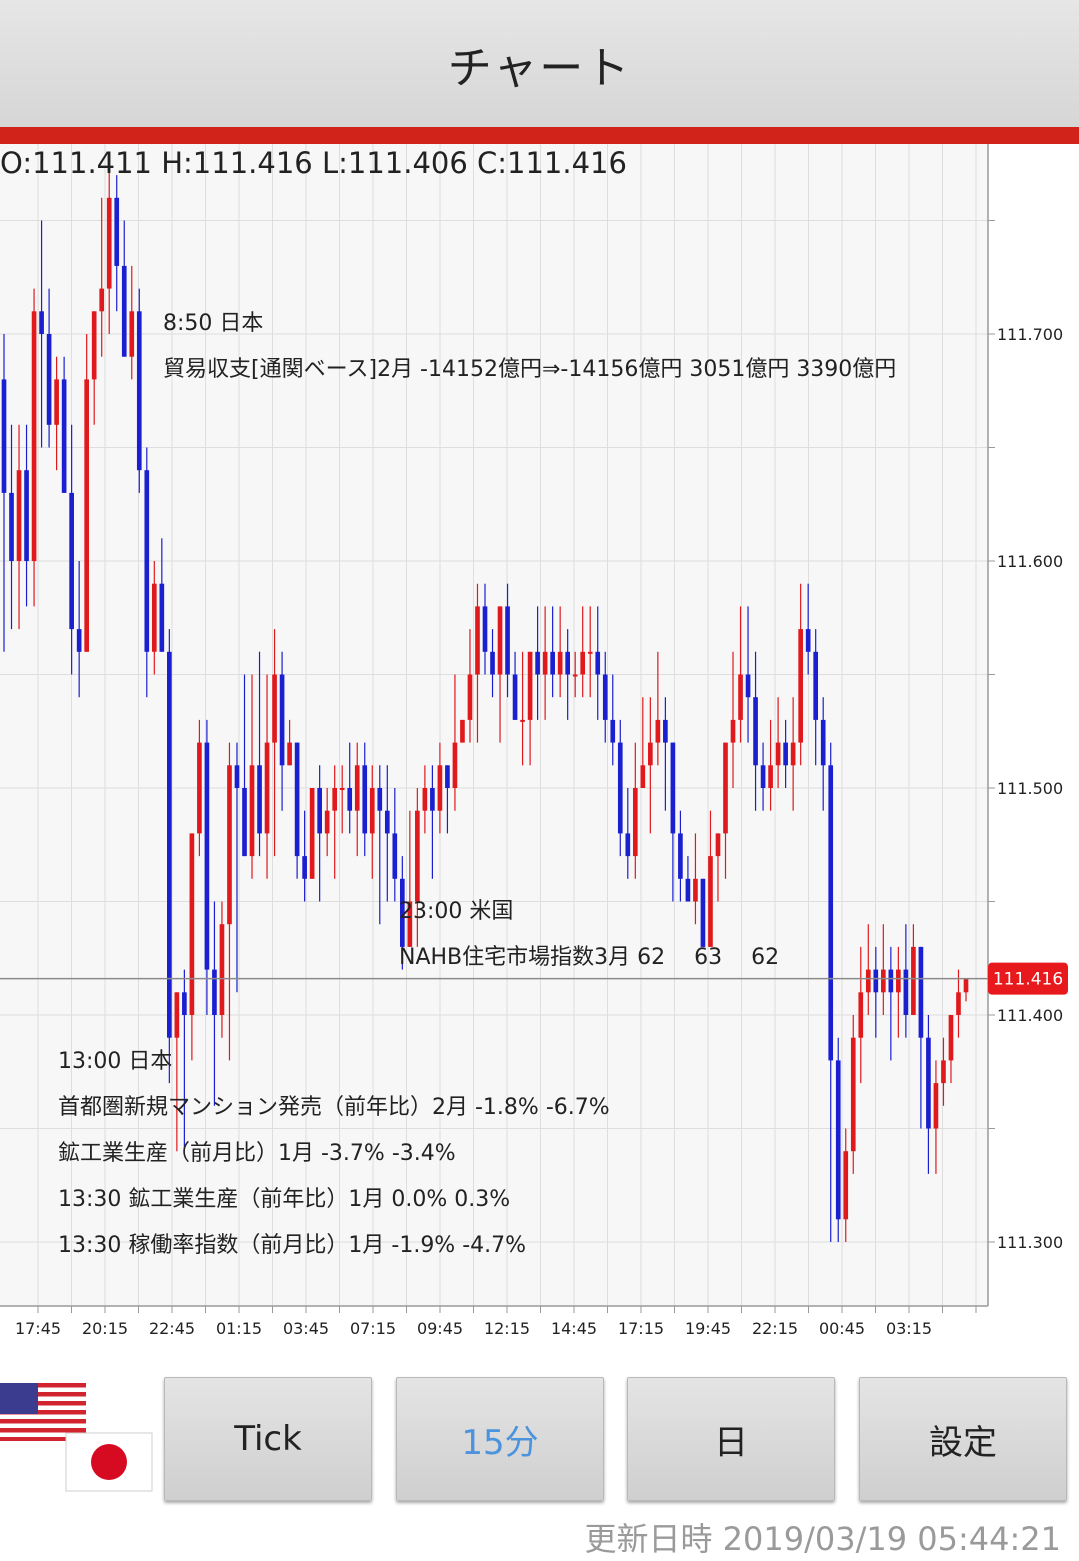 The width and height of the screenshot is (1079, 1561). What do you see at coordinates (842, 1328) in the screenshot?
I see `x-tick-label: 00:45` at bounding box center [842, 1328].